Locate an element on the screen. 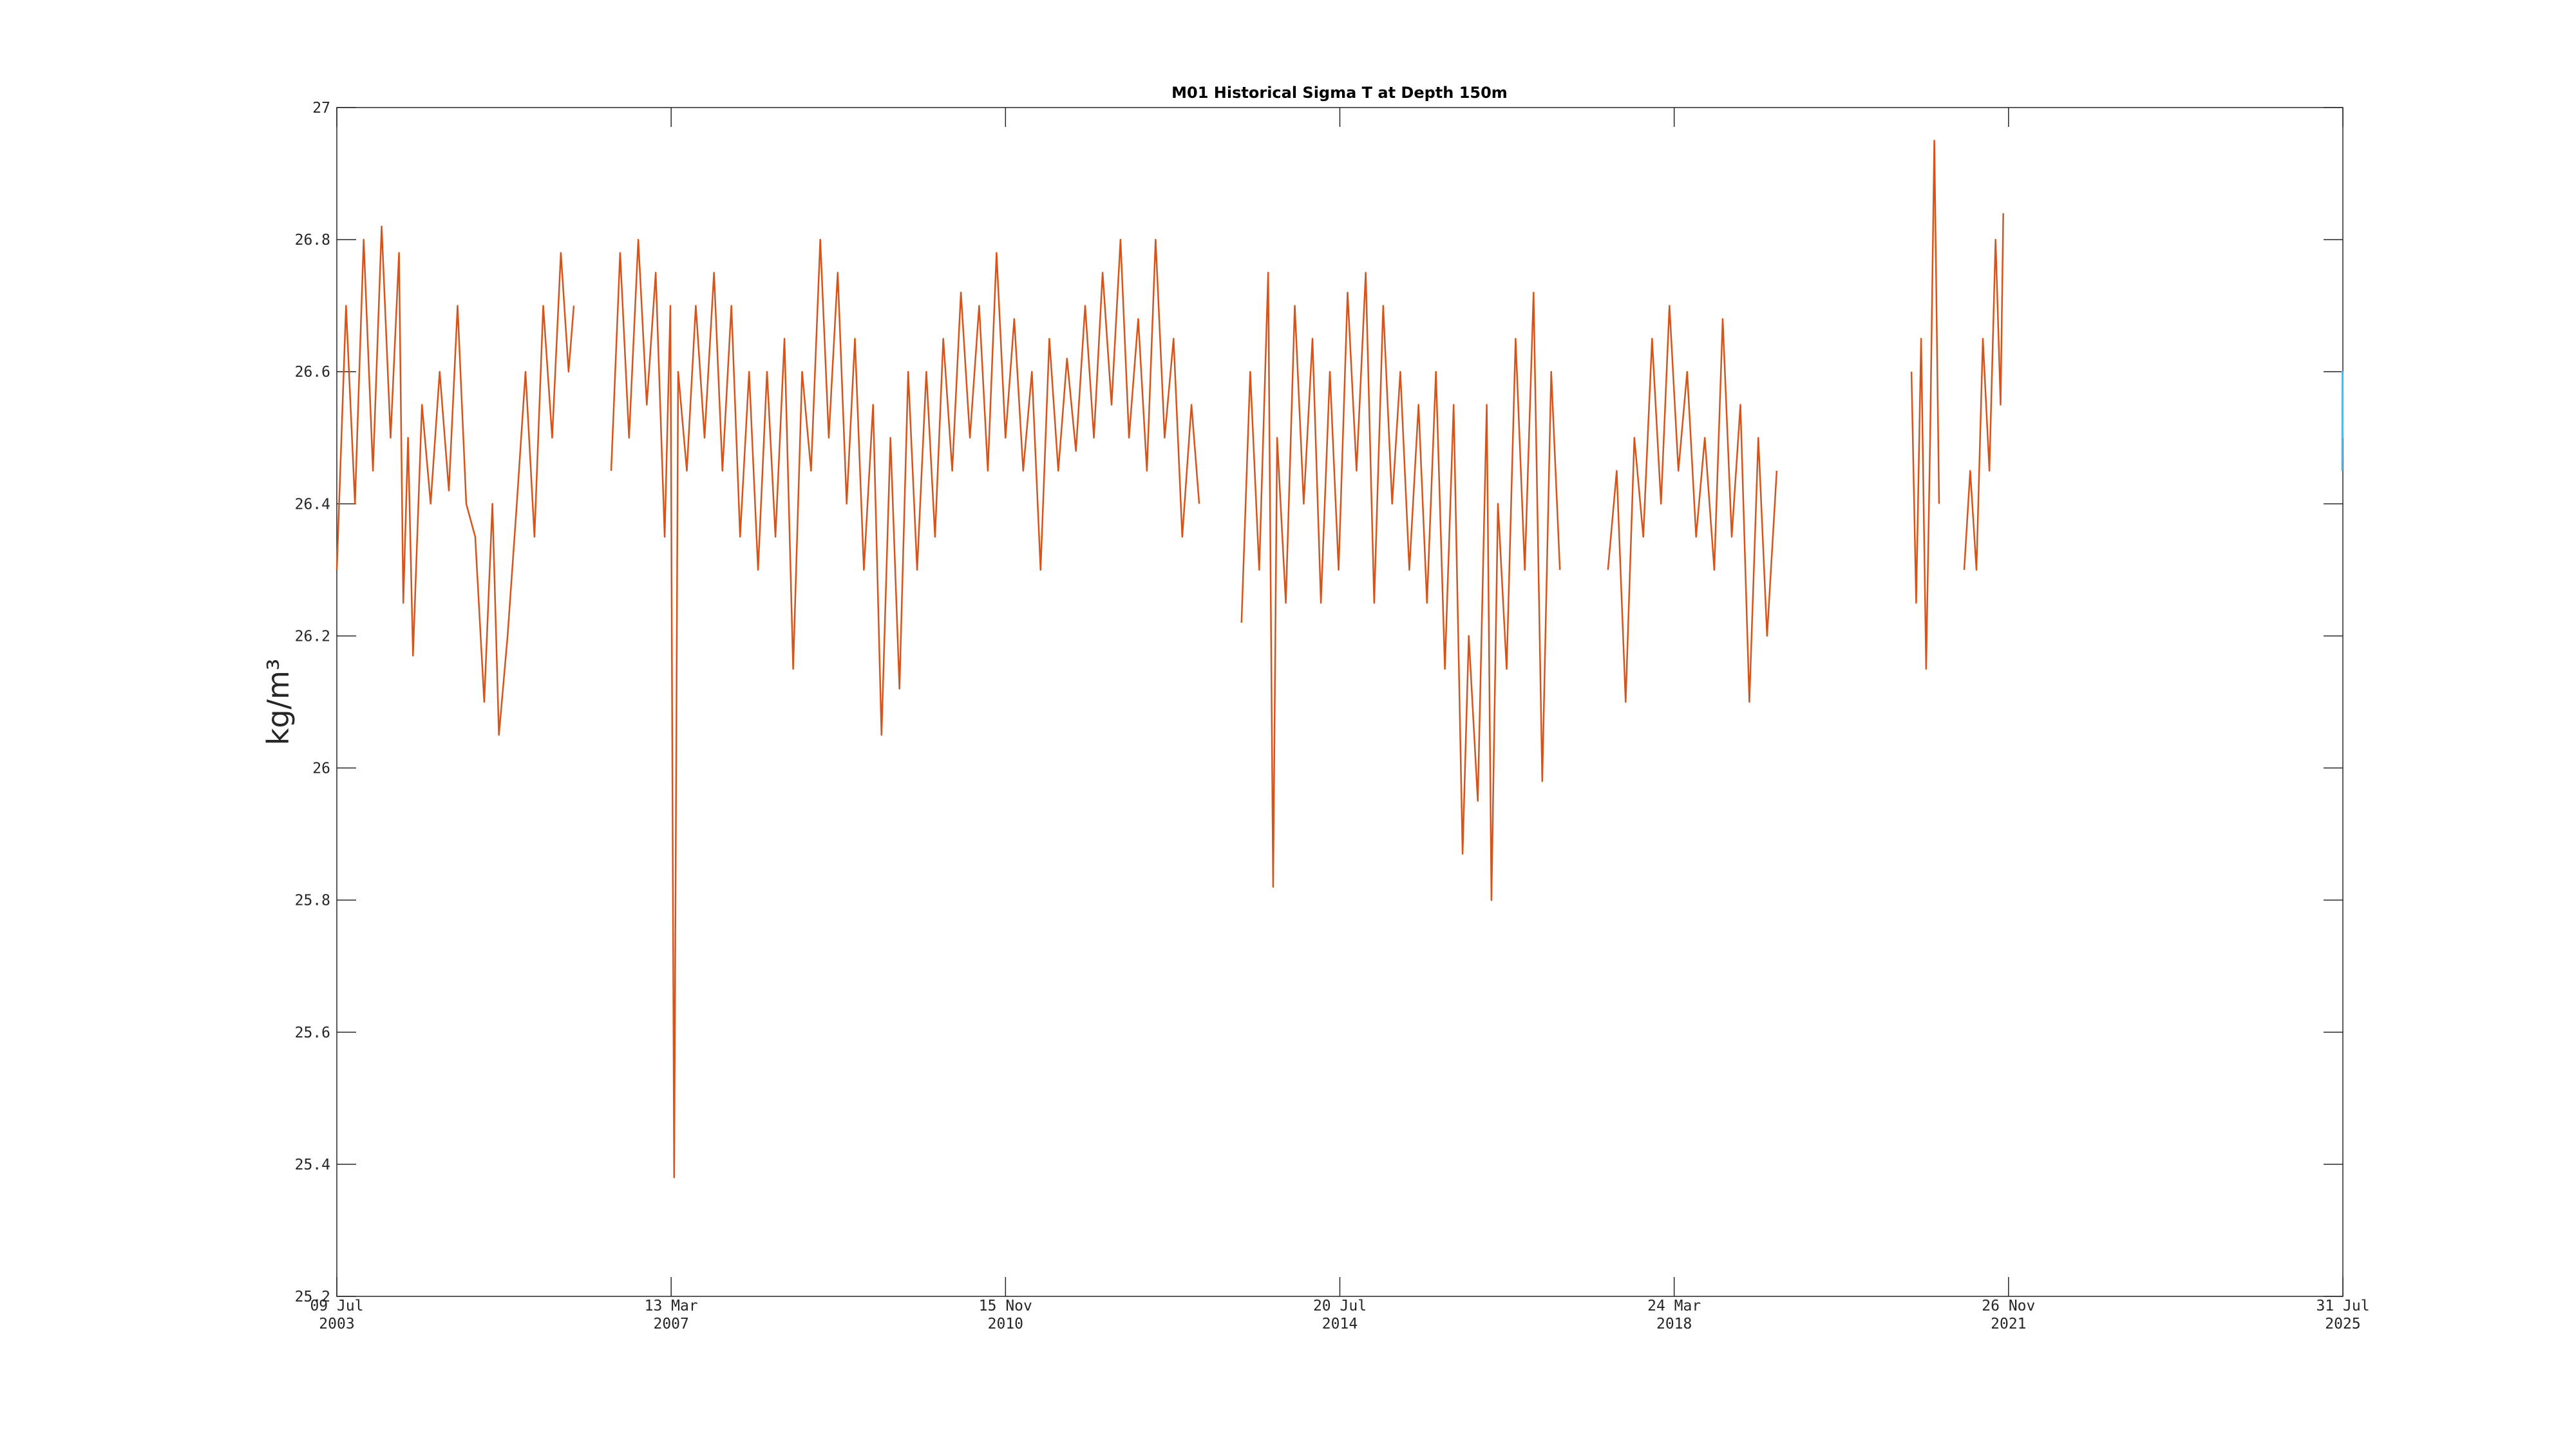 This screenshot has height=1449, width=2576. x-tick-label: 31 Jul is located at coordinates (2342, 1306).